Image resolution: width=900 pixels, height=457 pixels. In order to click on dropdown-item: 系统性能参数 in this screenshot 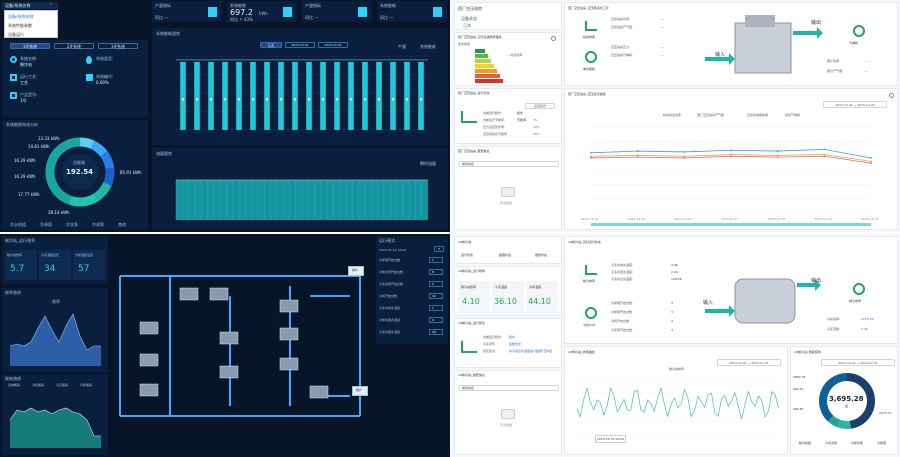, I will do `click(20, 25)`.